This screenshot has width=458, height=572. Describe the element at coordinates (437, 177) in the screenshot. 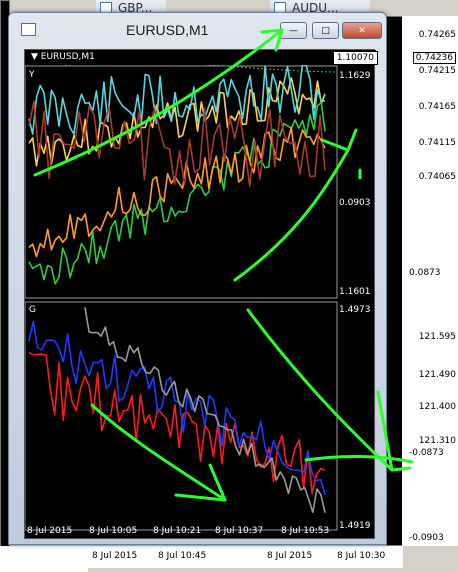

I see `price-label: 0.74065` at that location.